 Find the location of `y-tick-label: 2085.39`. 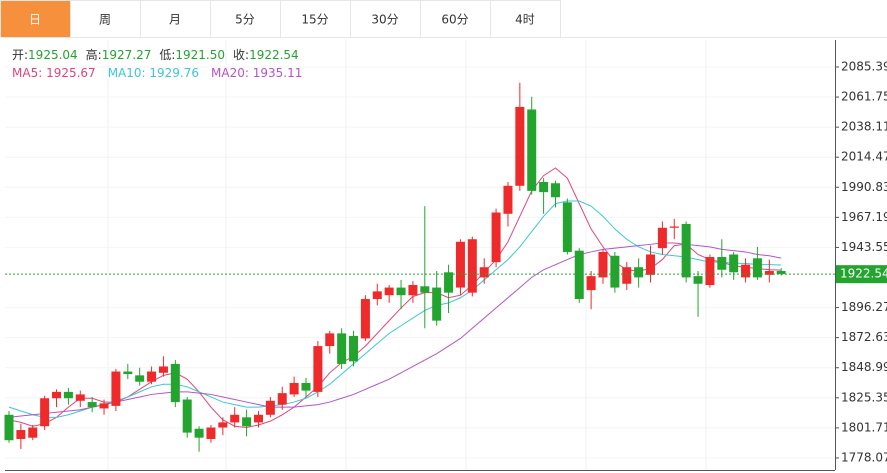

y-tick-label: 2085.39 is located at coordinates (864, 66).